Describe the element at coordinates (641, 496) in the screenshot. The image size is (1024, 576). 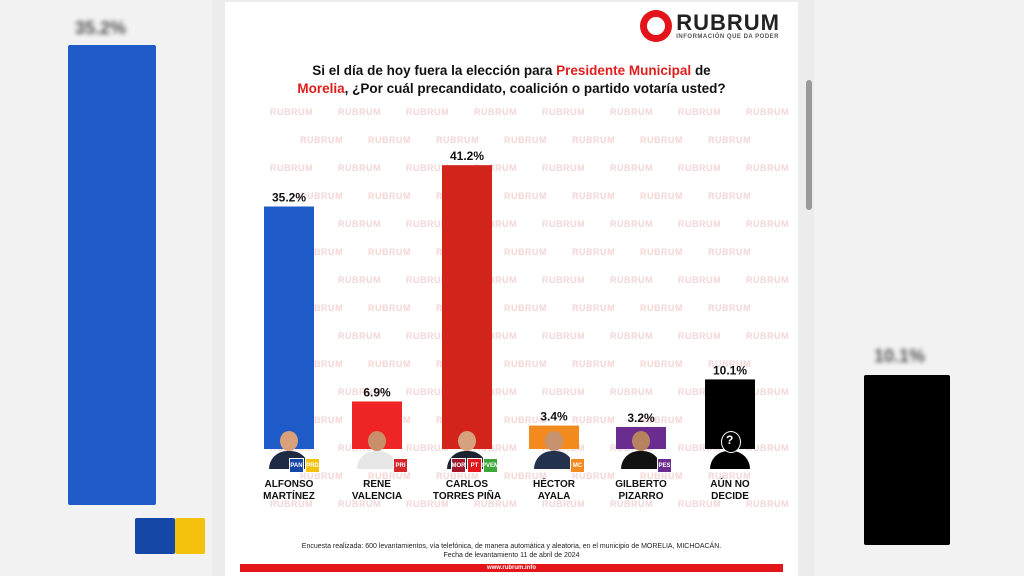
I see `candidate-name-line2: PIZARRO` at that location.